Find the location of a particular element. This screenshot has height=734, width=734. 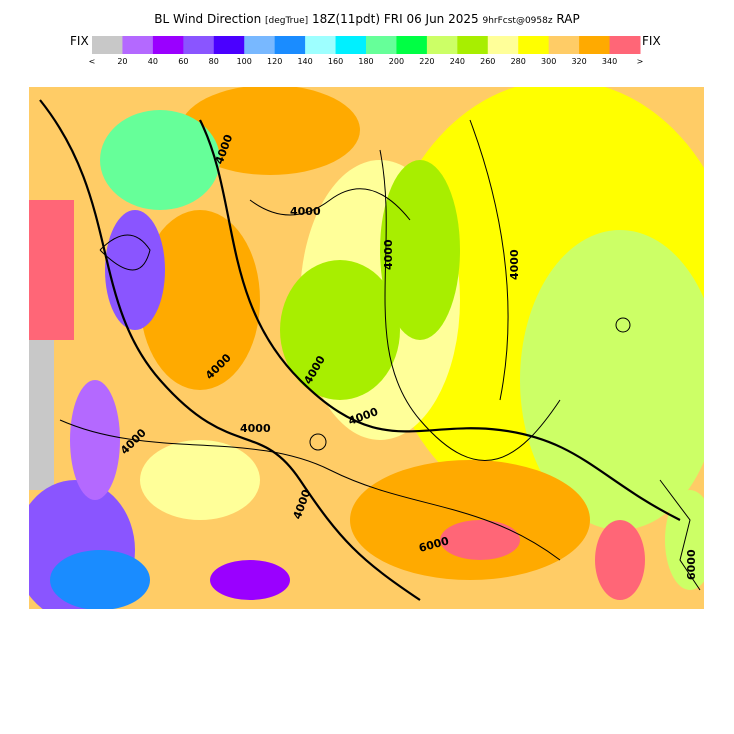

contour-label: 6000 is located at coordinates (691, 564).